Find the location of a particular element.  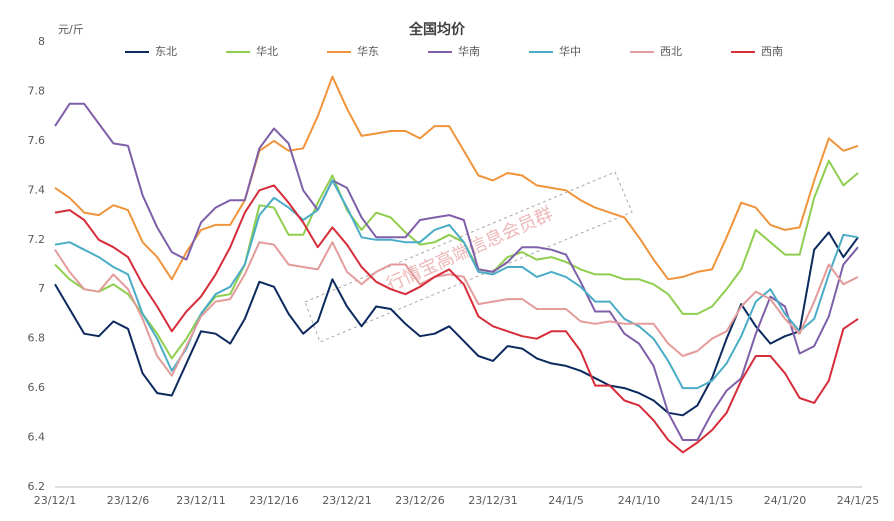

x-tick-label: 24/1/5 is located at coordinates (565, 500).